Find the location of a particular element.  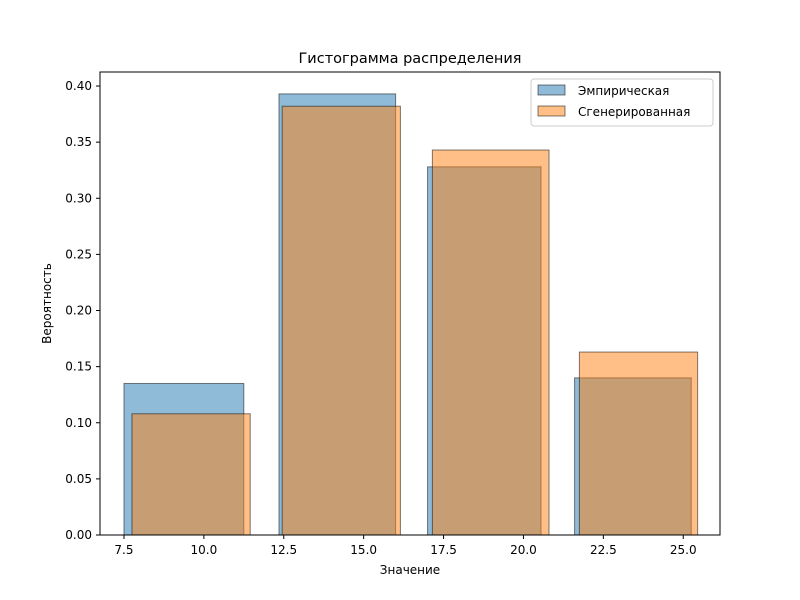

y-axis-ticks: 0.00 0.05 0.10 0.15 0.20 0.25 0.30 0.35 0.40 is located at coordinates (82, 310).